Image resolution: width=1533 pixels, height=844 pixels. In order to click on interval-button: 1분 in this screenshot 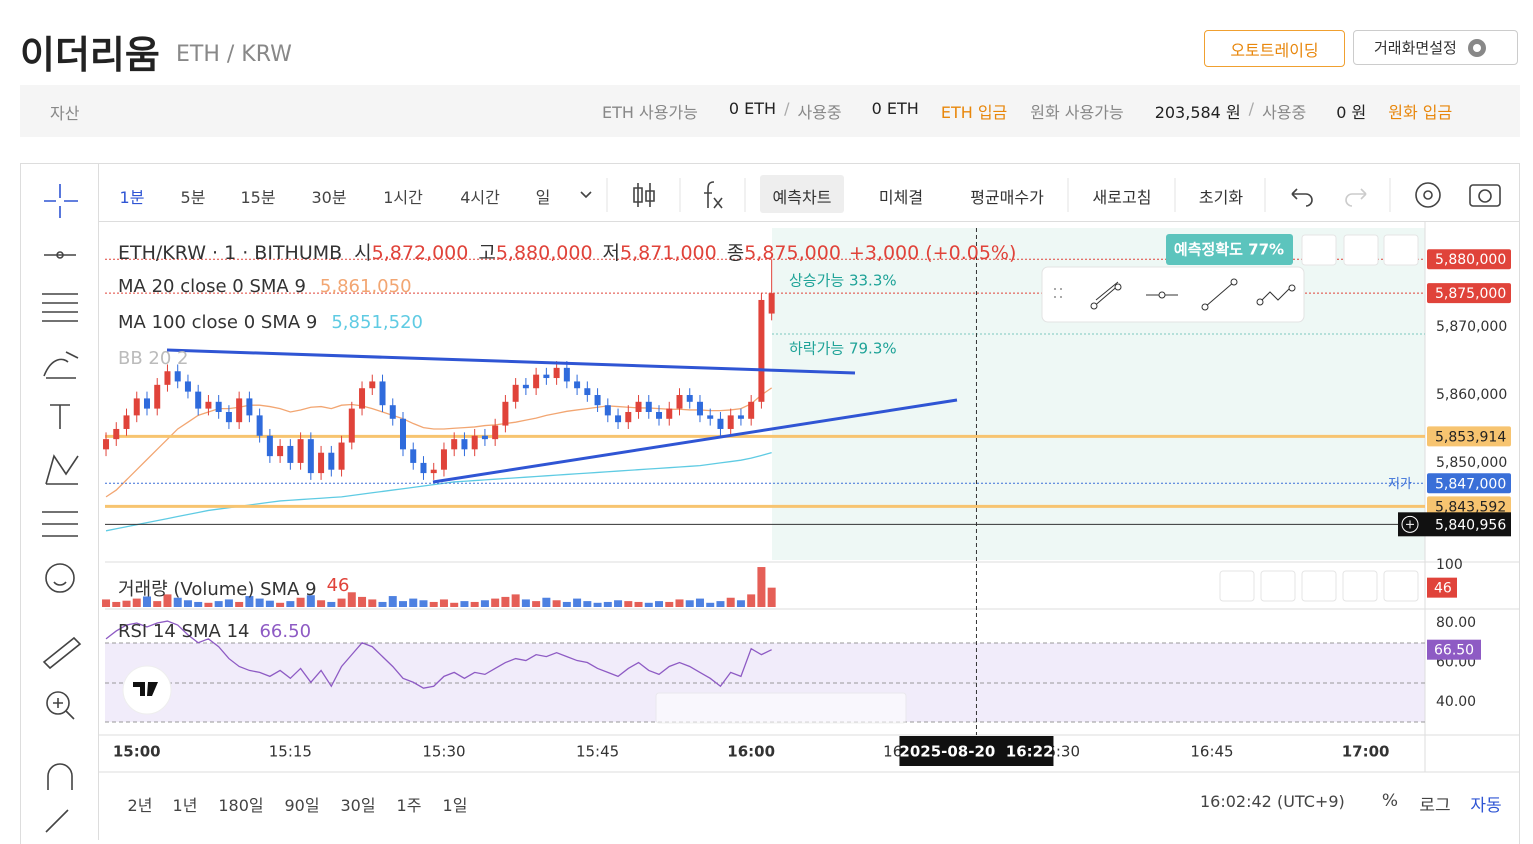, I will do `click(132, 197)`.